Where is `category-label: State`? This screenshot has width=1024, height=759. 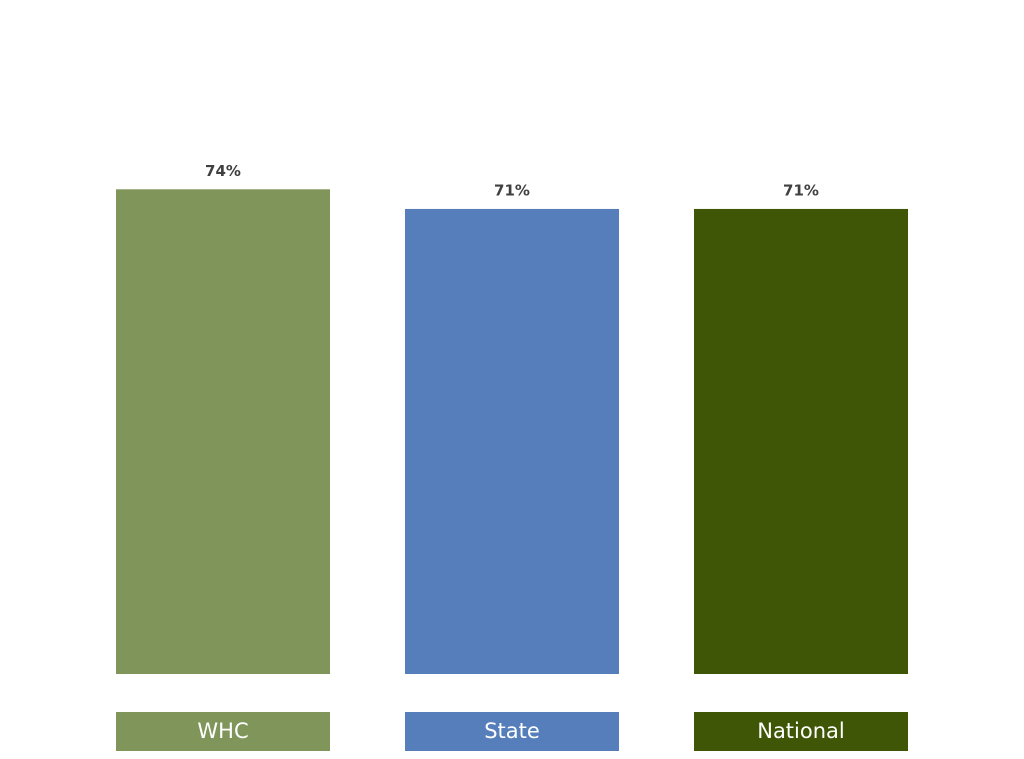 category-label: State is located at coordinates (512, 731).